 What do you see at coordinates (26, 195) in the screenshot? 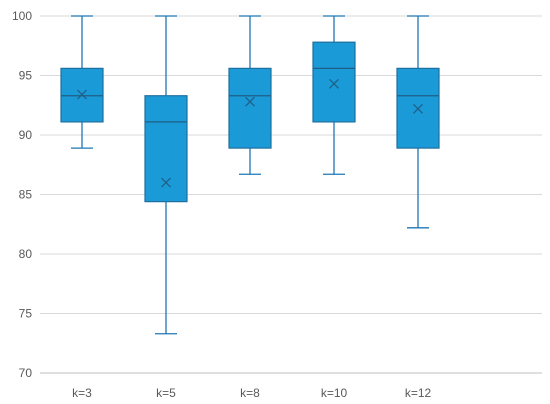
I see `y-tick-label: 85` at bounding box center [26, 195].